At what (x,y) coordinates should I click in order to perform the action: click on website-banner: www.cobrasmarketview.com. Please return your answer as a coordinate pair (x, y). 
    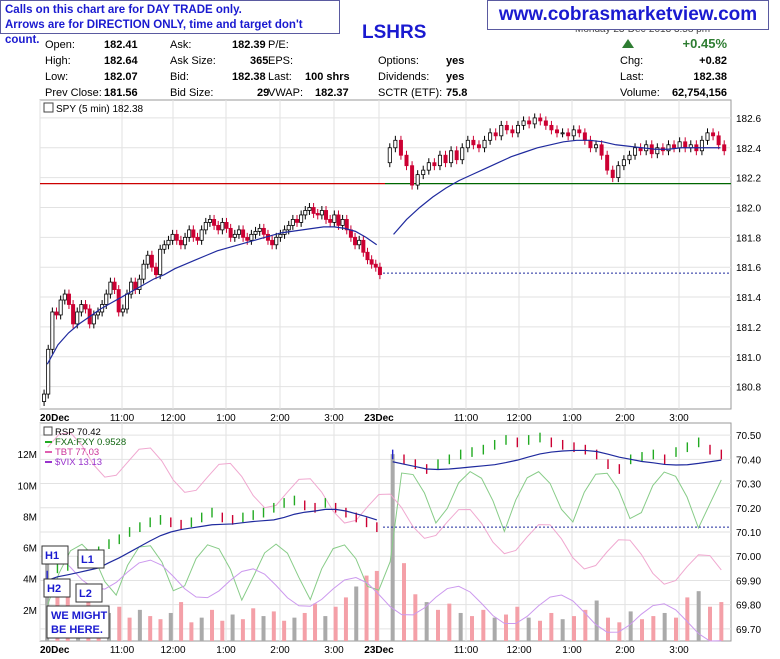
    Looking at the image, I should click on (628, 15).